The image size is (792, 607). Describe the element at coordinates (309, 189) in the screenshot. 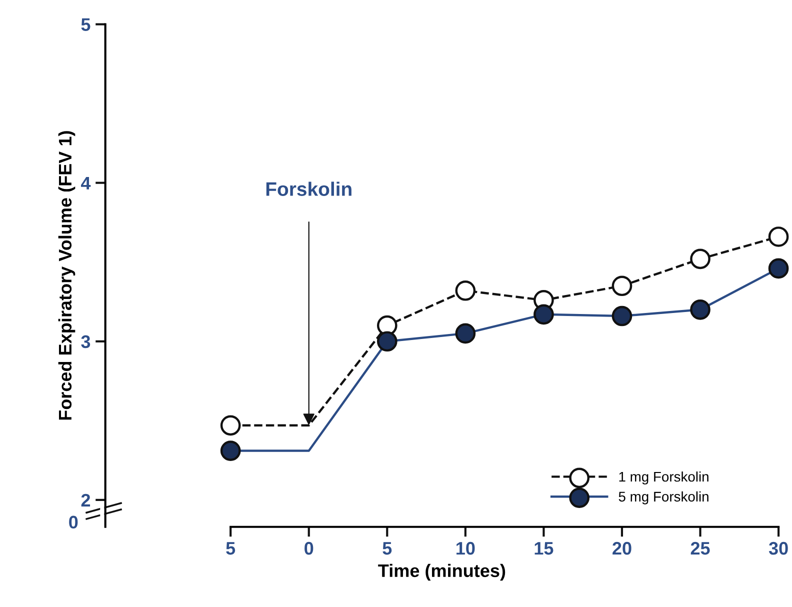

I see `annotation: Forskolin` at that location.